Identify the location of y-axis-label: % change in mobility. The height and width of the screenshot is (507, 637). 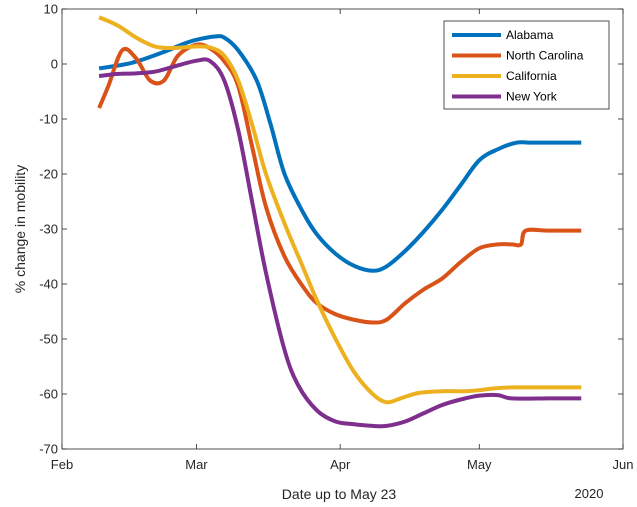
(20, 229).